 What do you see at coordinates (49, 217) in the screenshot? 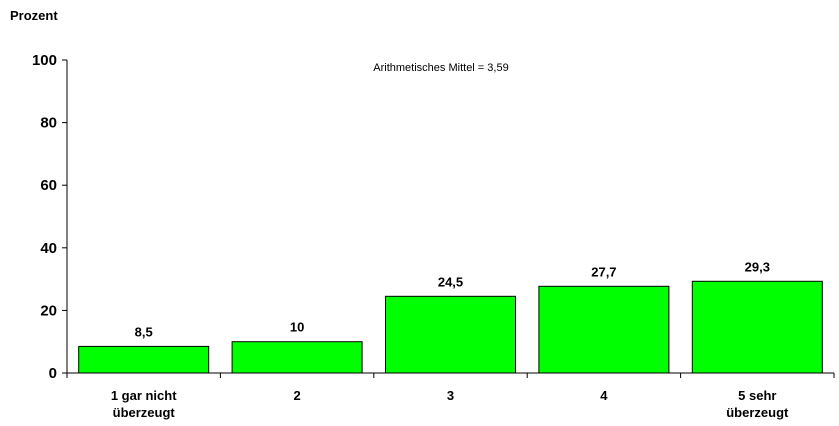
I see `y-ticks-layer: 0 20 40 60 80 100` at bounding box center [49, 217].